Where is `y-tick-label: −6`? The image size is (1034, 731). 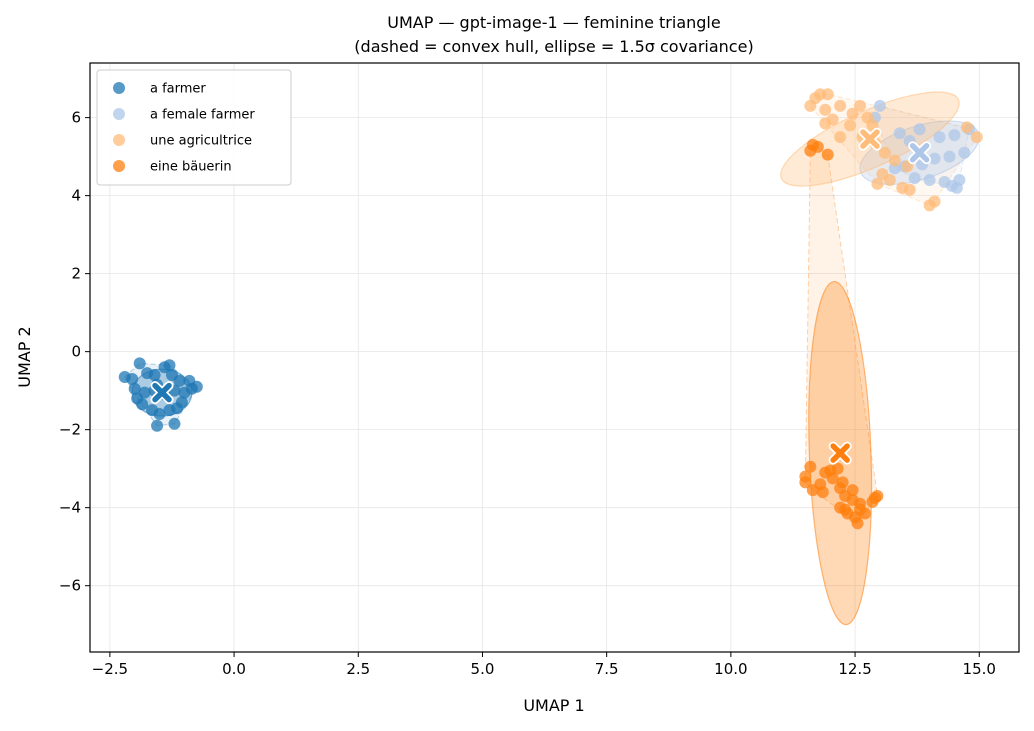
y-tick-label: −6 is located at coordinates (70, 586).